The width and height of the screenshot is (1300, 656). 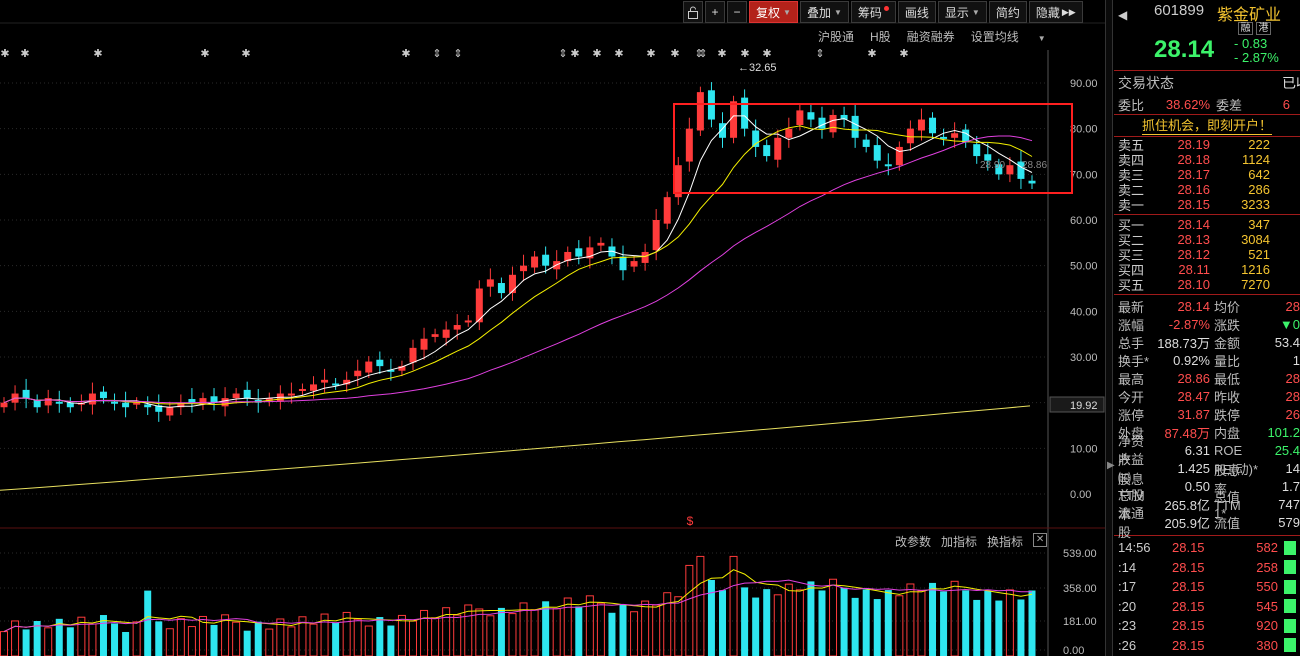 What do you see at coordinates (1110, 328) in the screenshot?
I see `panel-splitter: ▶` at bounding box center [1110, 328].